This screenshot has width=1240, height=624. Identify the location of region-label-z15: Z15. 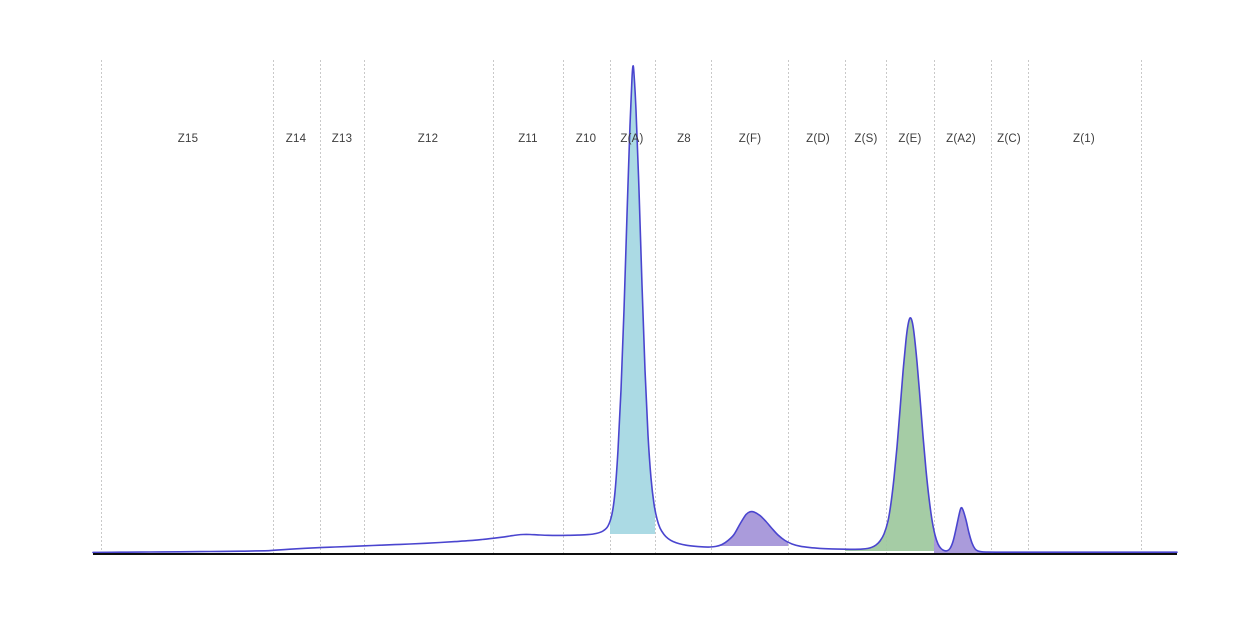
(188, 139).